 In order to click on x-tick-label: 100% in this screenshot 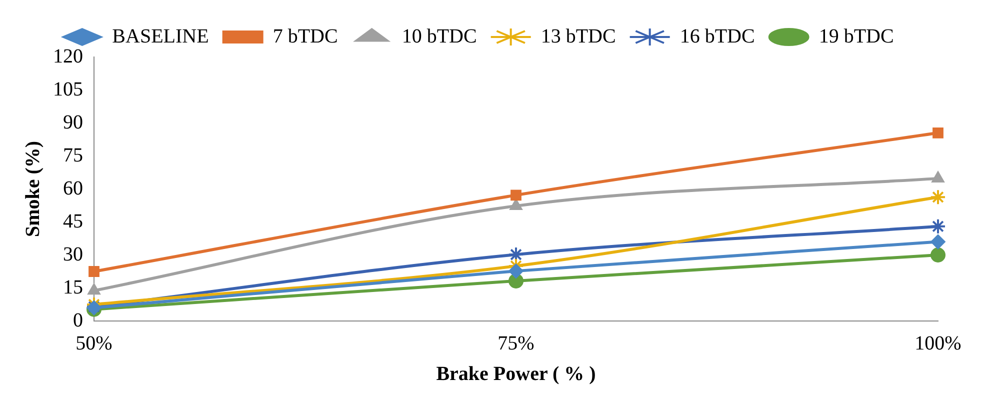, I will do `click(938, 343)`.